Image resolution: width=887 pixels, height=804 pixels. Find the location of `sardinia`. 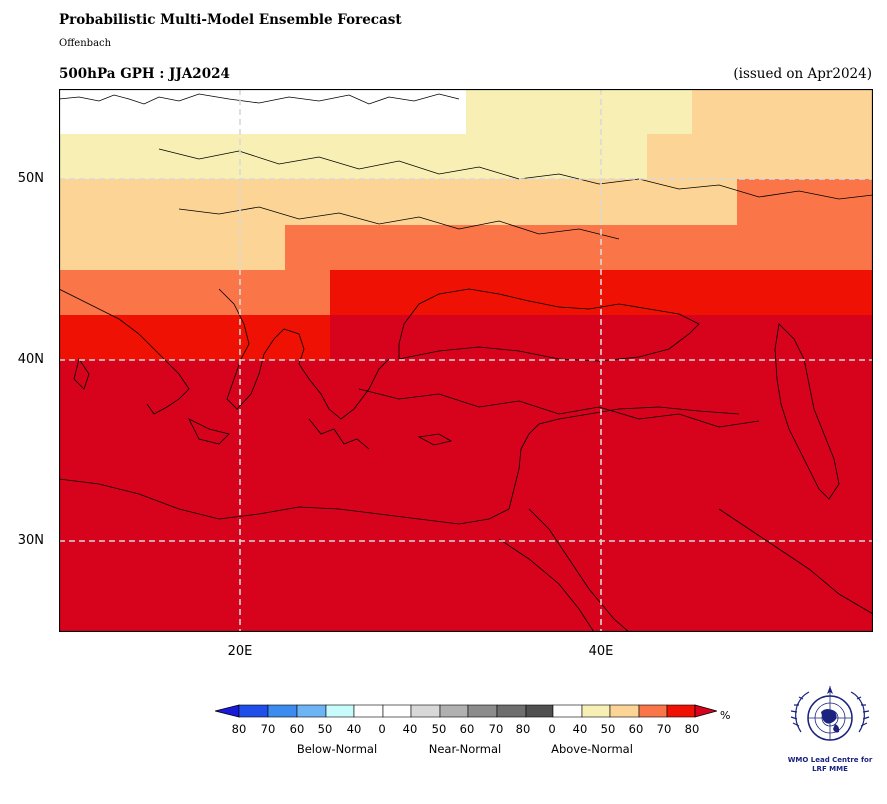

sardinia is located at coordinates (81, 374).